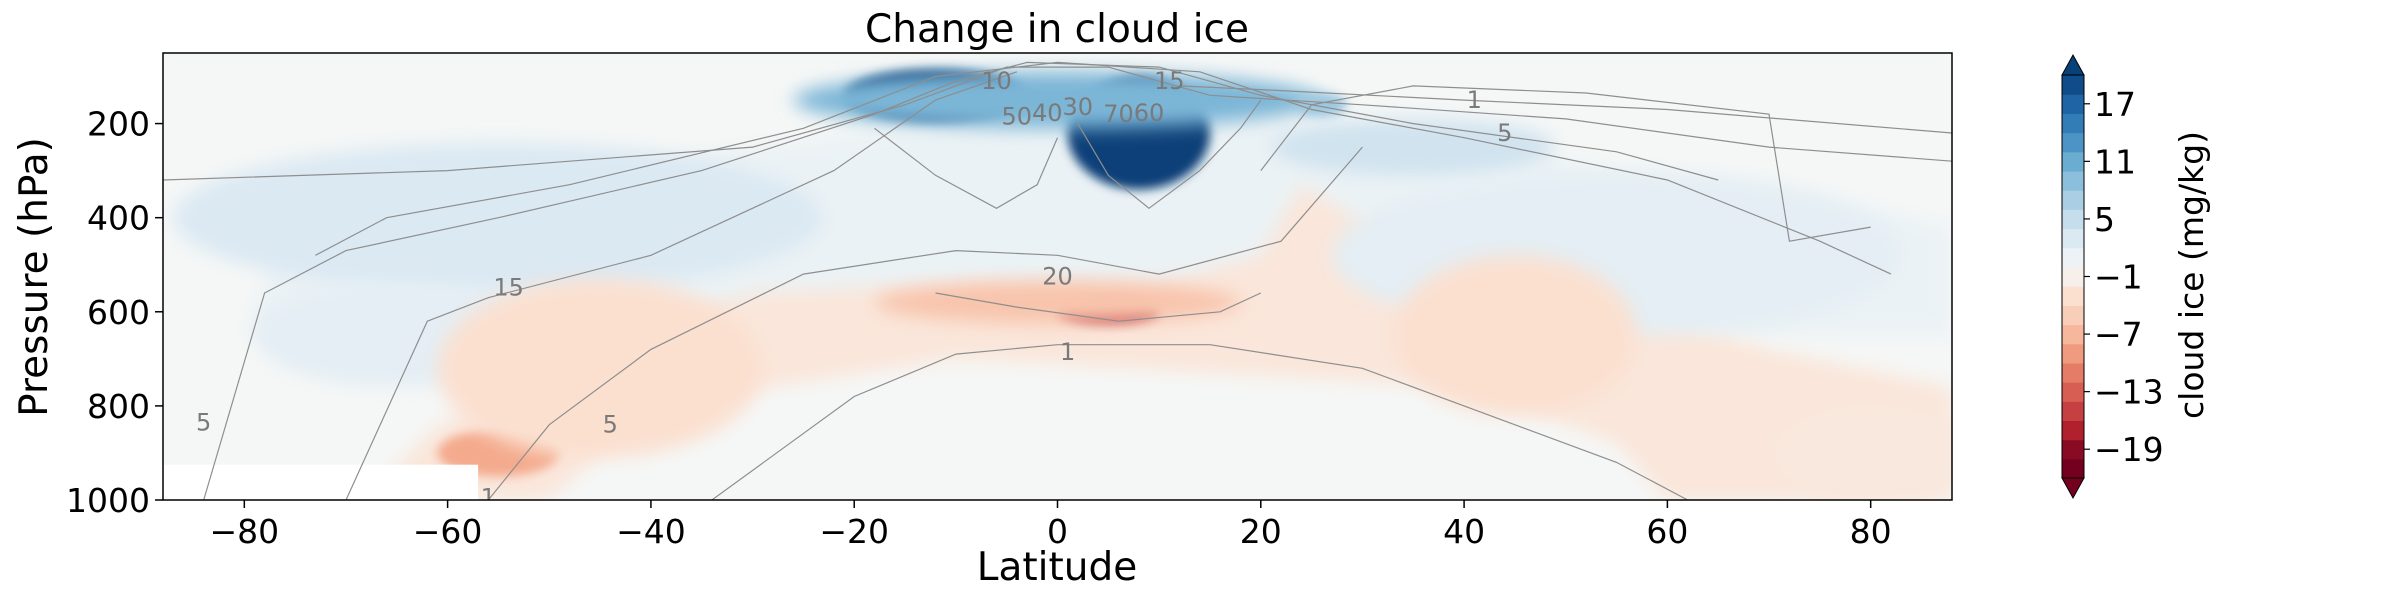 This screenshot has height=600, width=2400. What do you see at coordinates (2129, 392) in the screenshot?
I see `colorbar-tick-label: −13` at bounding box center [2129, 392].